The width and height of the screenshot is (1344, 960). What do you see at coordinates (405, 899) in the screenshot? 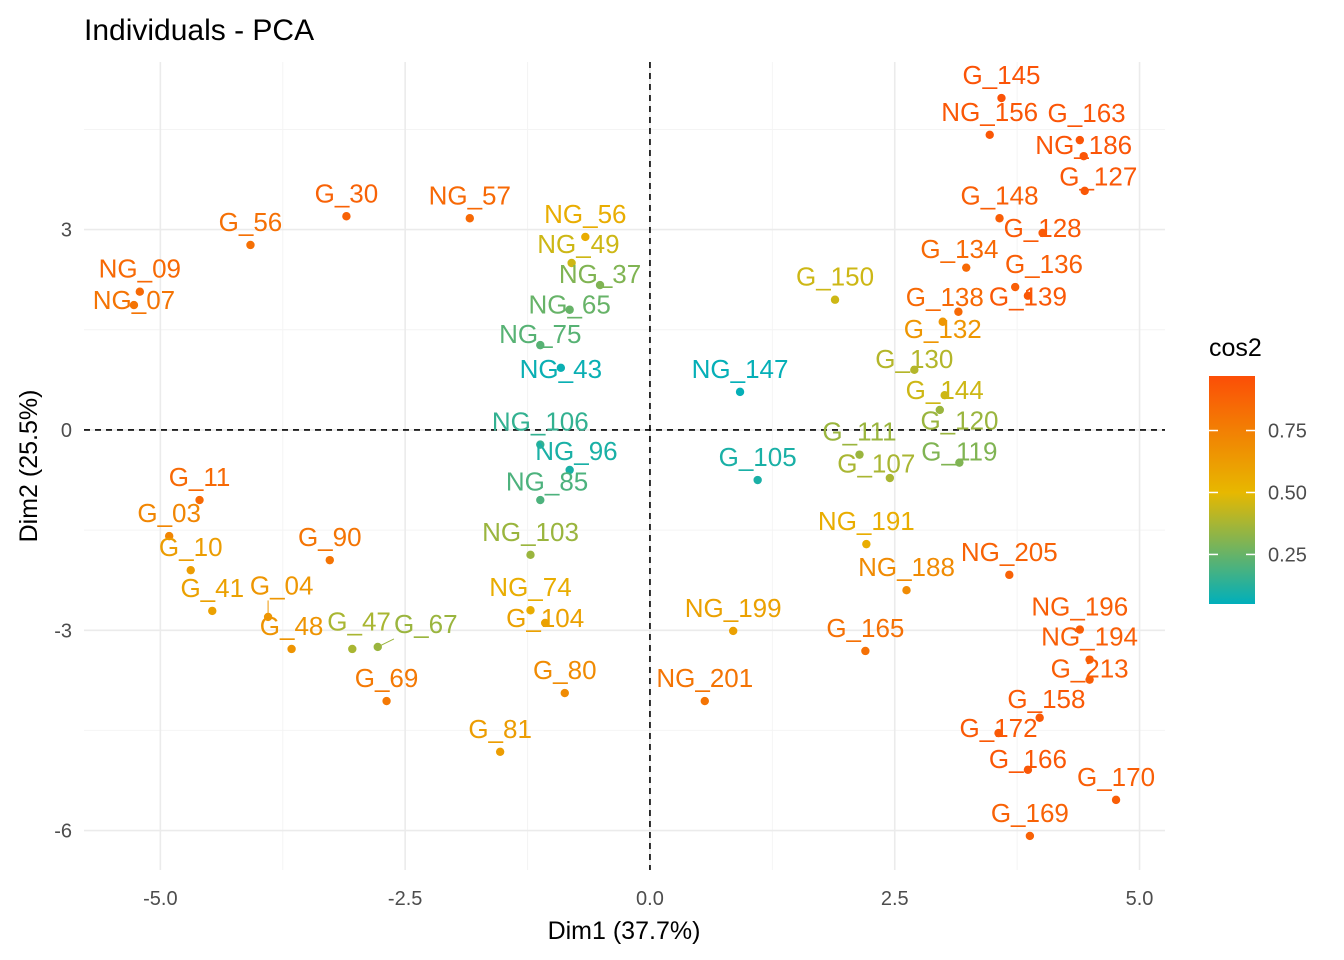
I see `x-tick-label: -2.5` at bounding box center [405, 899].